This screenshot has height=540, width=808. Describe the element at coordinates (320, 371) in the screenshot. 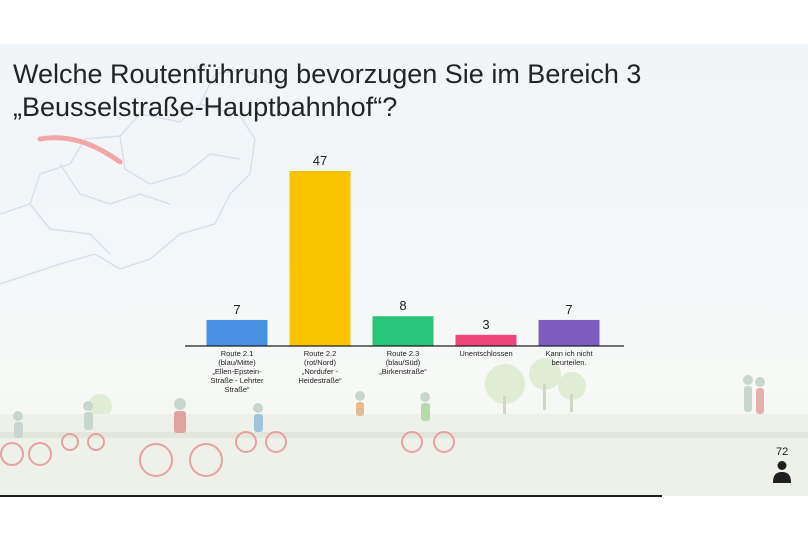

I see `category-label-line: „Nordufer -` at that location.